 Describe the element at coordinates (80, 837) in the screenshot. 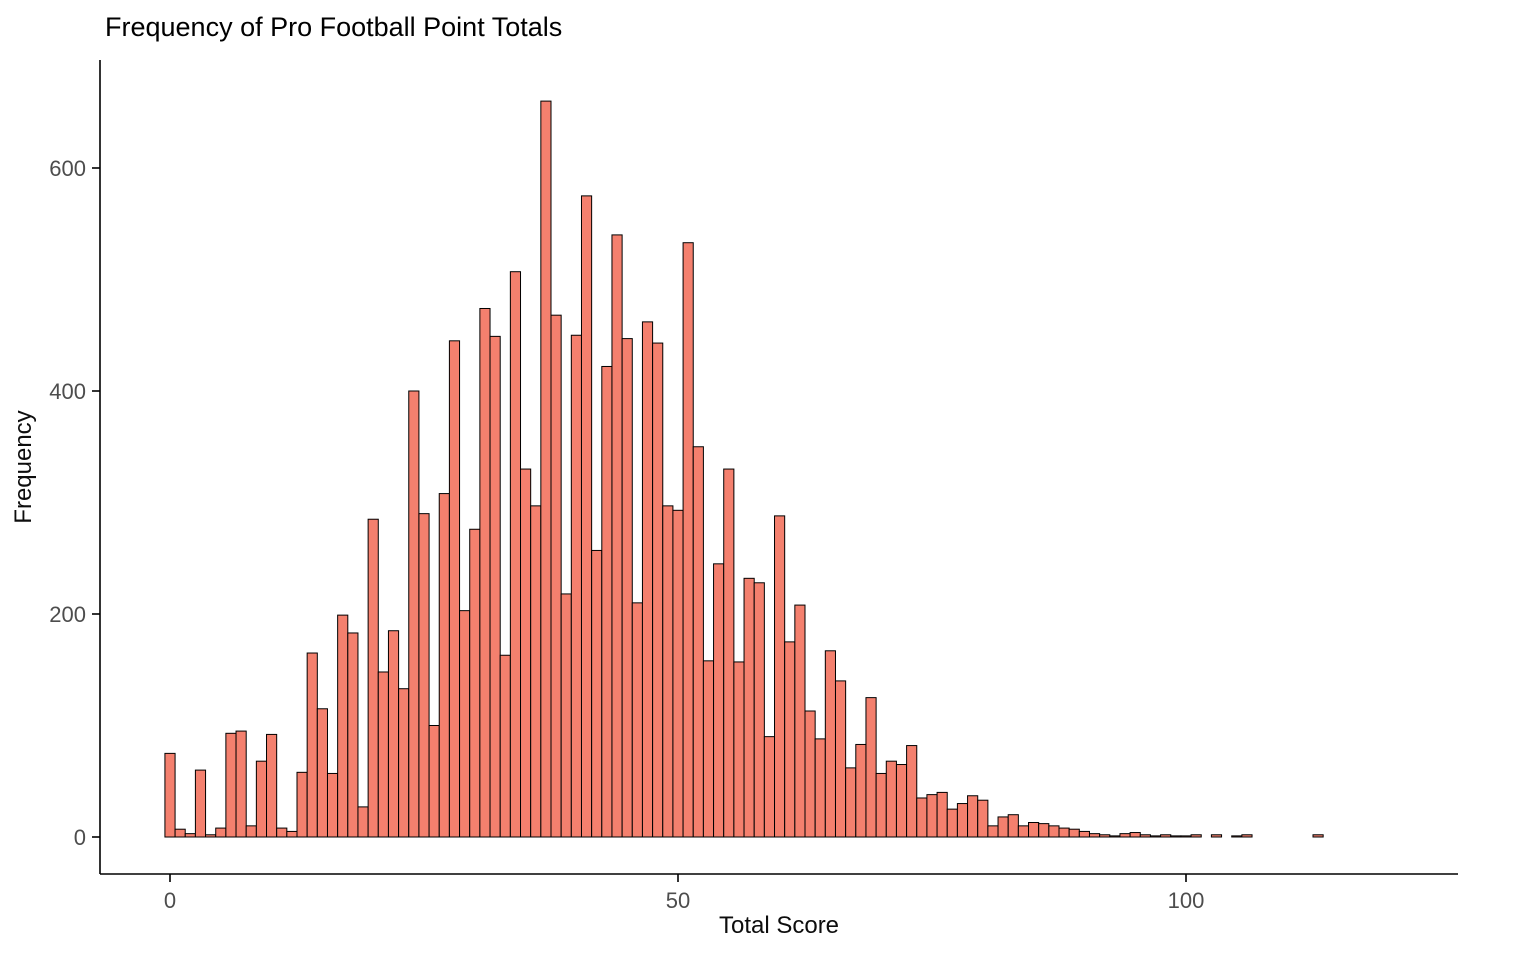

I see `y-tick-label: 0` at that location.